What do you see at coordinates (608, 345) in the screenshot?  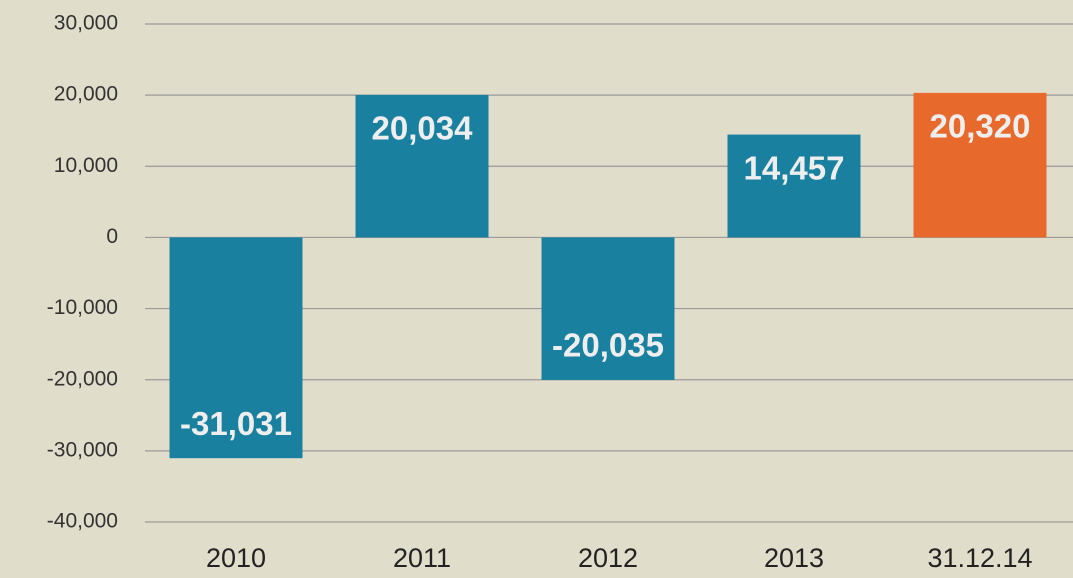 I see `data-label: -20,035` at bounding box center [608, 345].